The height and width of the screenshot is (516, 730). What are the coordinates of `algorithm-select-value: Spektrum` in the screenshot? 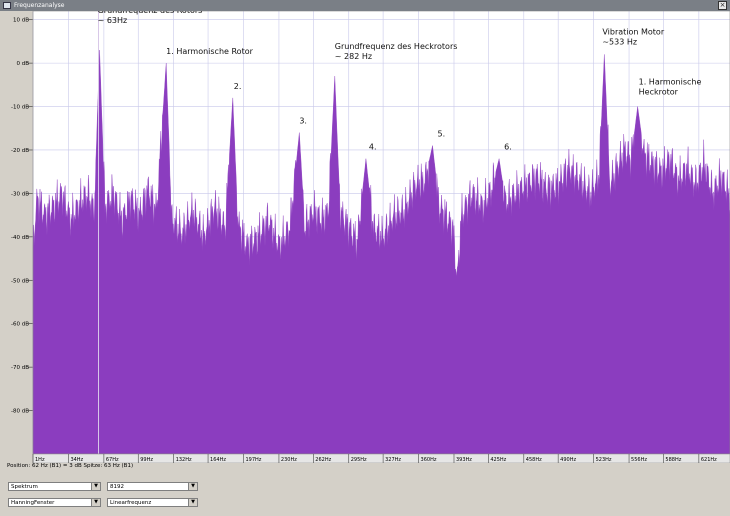 It's located at (24, 487).